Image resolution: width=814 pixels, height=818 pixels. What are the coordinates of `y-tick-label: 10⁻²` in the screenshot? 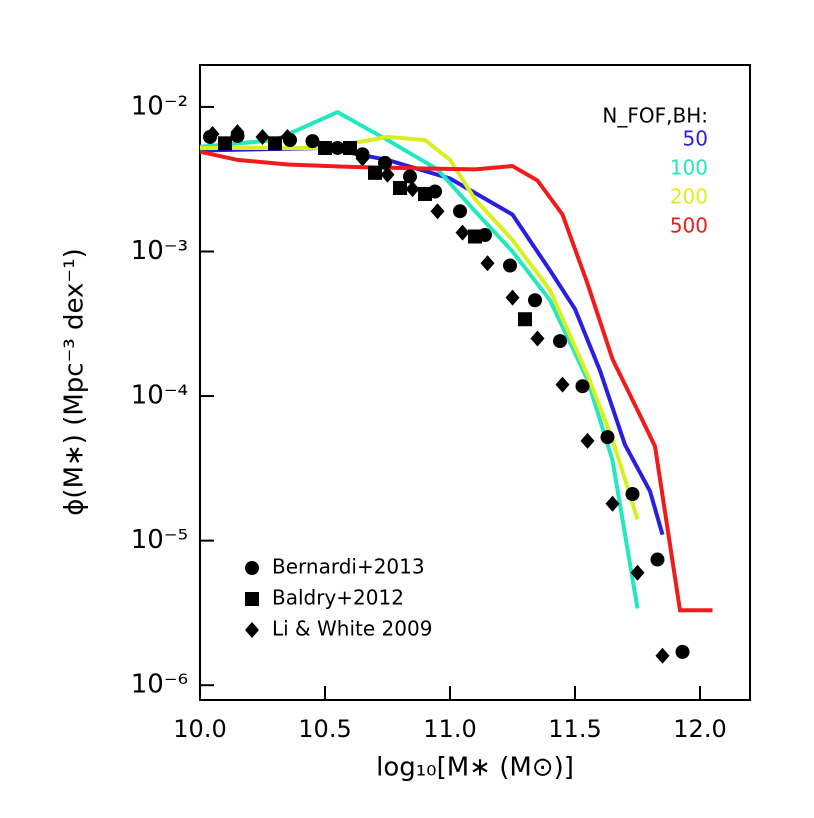 It's located at (159, 106).